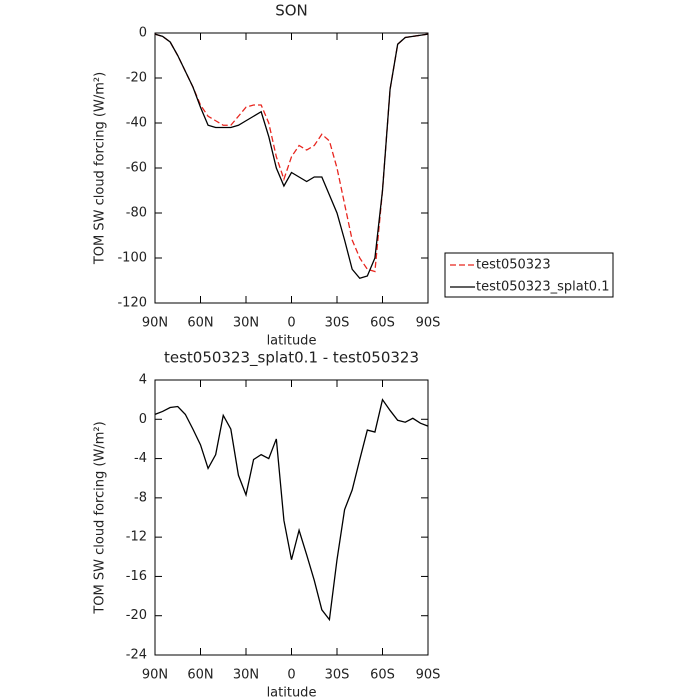 The image size is (700, 700). I want to click on y-tick-label: -24, so click(136, 655).